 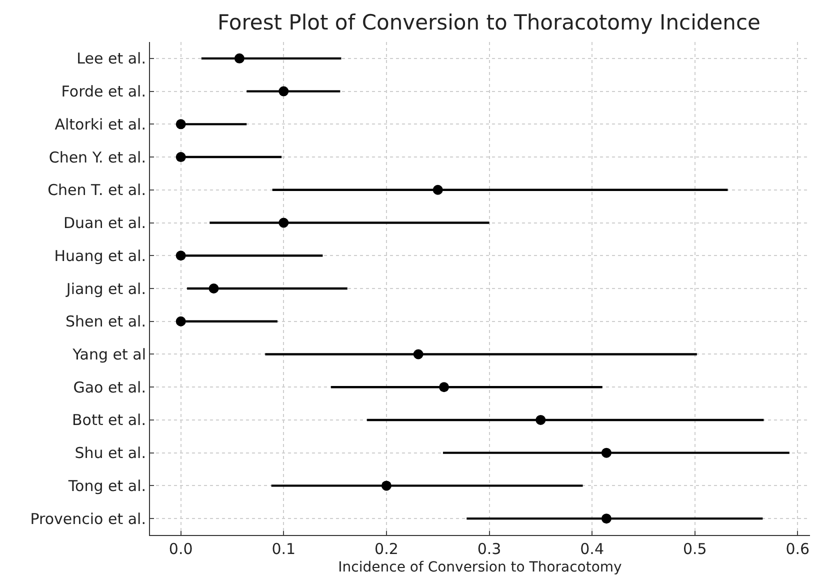 I want to click on y-tick-label: Forde et al., so click(x=103, y=91).